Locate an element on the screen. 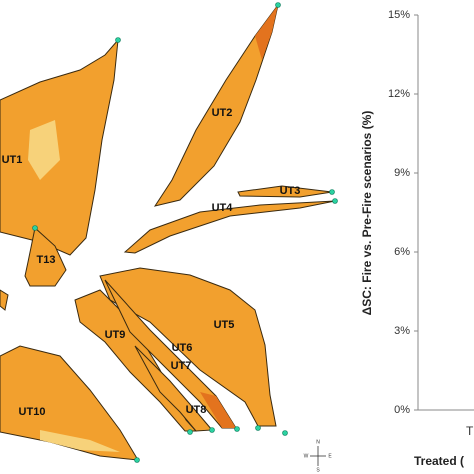 This screenshot has height=474, width=474. unit-ut3 is located at coordinates (285, 191).